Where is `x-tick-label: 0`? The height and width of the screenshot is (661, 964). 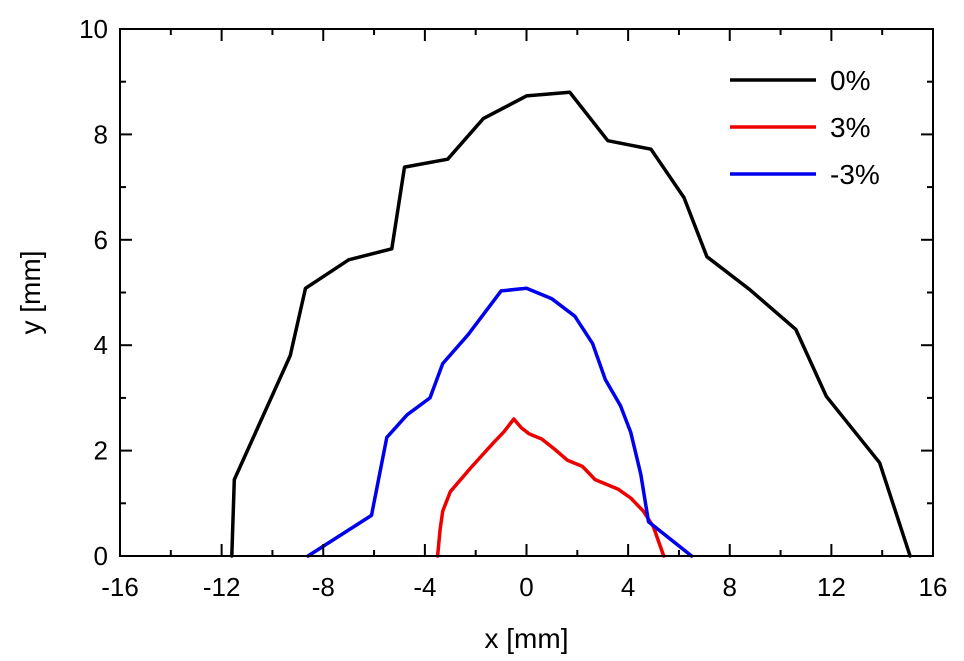
x-tick-label: 0 is located at coordinates (526, 587).